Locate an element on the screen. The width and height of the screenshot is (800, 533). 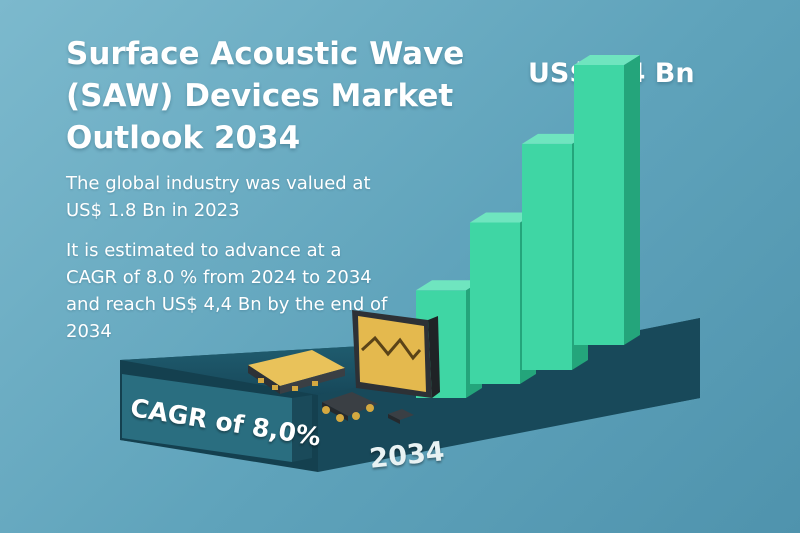
saw-chip-large-icon is located at coordinates (296, 372).